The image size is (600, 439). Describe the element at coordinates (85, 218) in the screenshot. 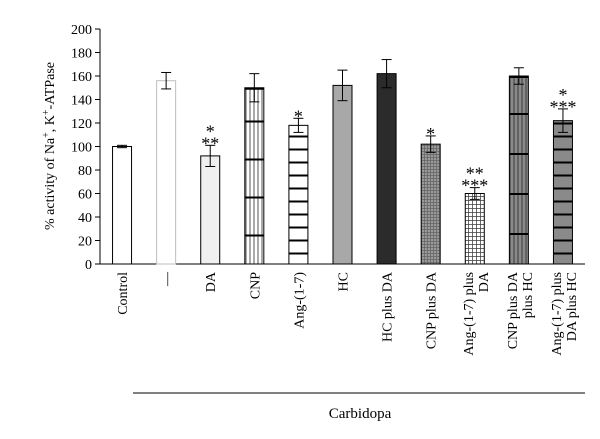

I see `y-tick-label: 40` at that location.